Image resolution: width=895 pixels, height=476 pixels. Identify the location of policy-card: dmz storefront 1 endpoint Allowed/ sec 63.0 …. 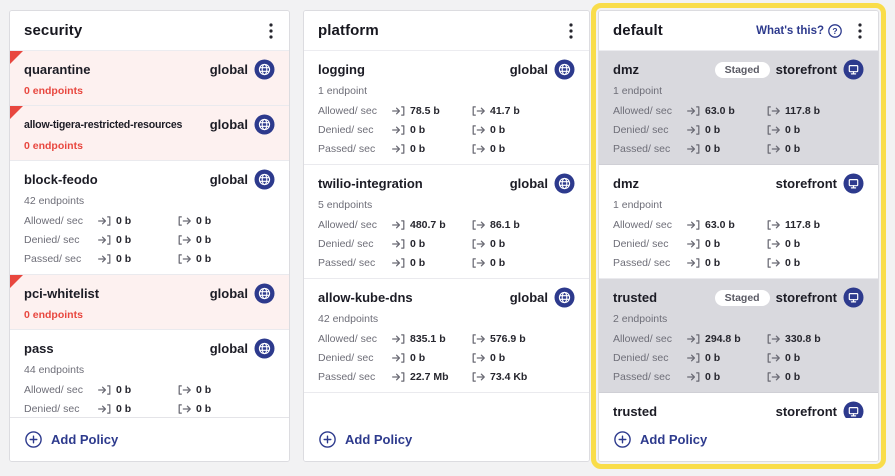
(738, 222).